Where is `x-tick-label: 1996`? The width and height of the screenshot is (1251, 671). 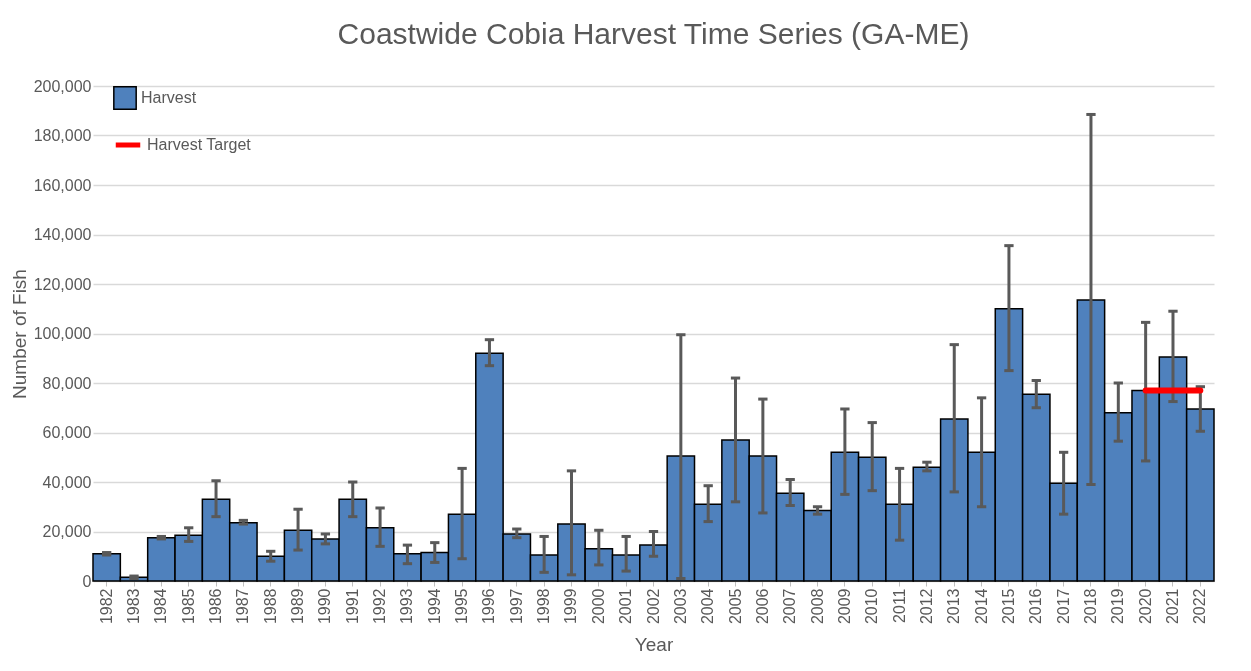 x-tick-label: 1996 is located at coordinates (489, 606).